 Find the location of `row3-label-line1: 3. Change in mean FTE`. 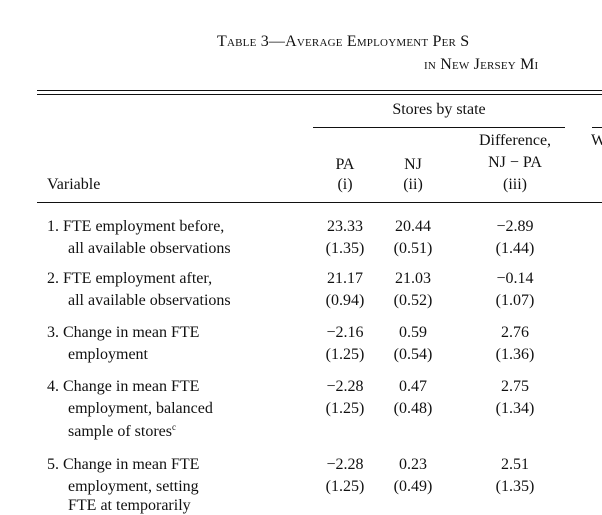

row3-label-line1: 3. Change in mean FTE is located at coordinates (123, 332).